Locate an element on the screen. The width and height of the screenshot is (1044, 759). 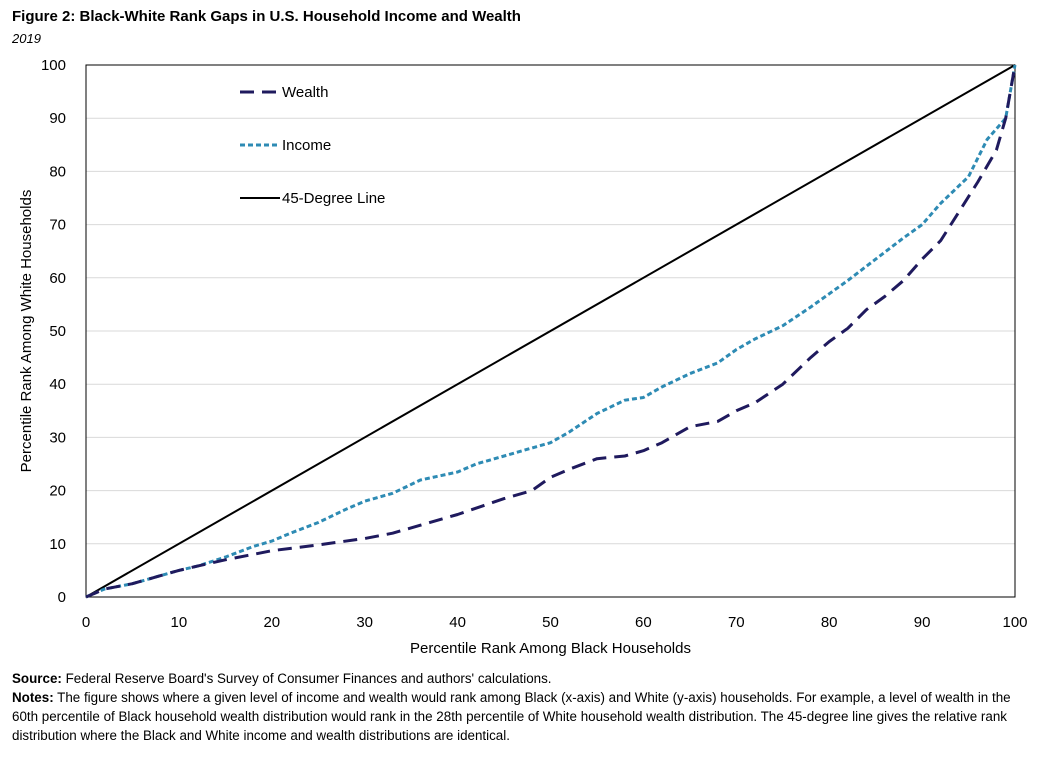
x-tick-label: 70 is located at coordinates (736, 622).